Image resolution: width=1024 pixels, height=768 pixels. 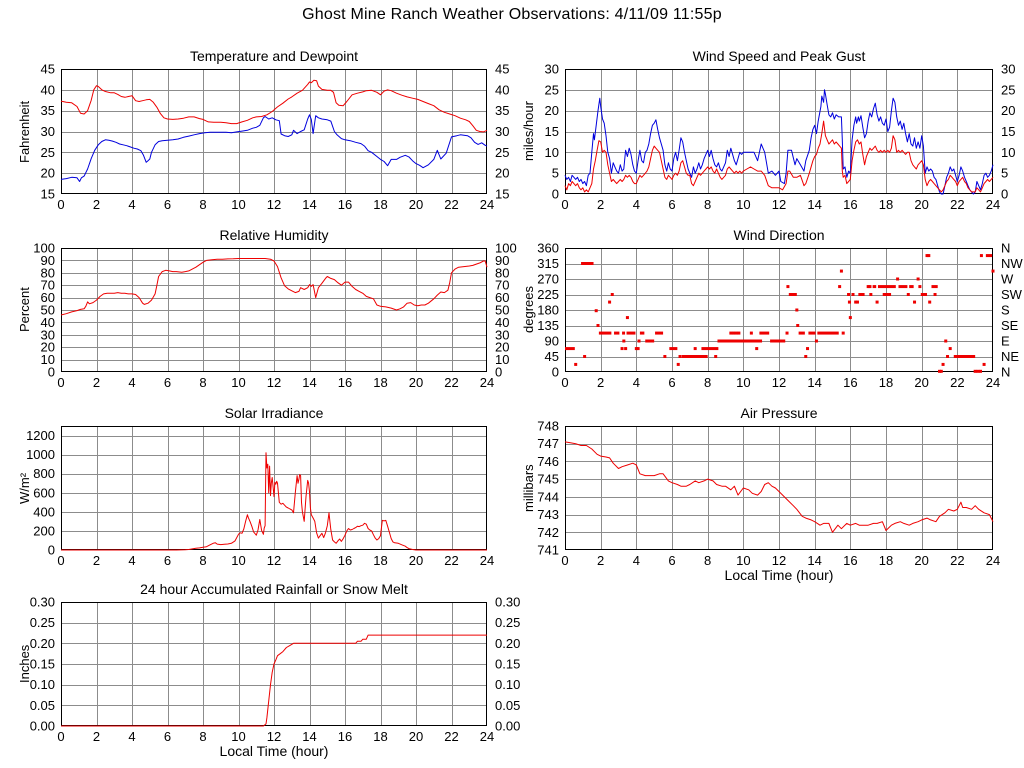 I want to click on x-axis-label: Local Time (hour), so click(x=779, y=575).